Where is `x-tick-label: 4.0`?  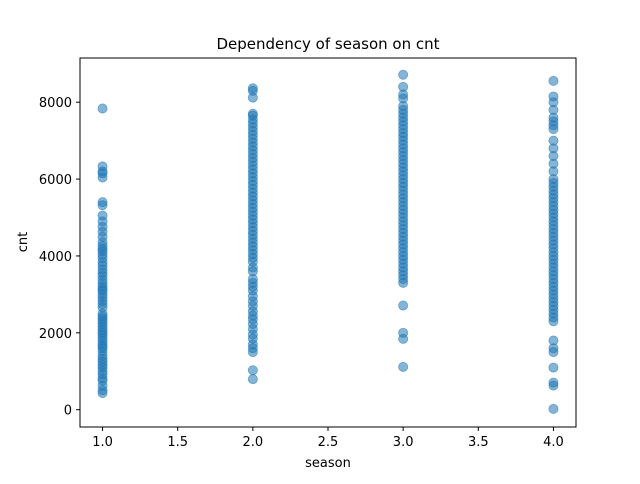 x-tick-label: 4.0 is located at coordinates (553, 442).